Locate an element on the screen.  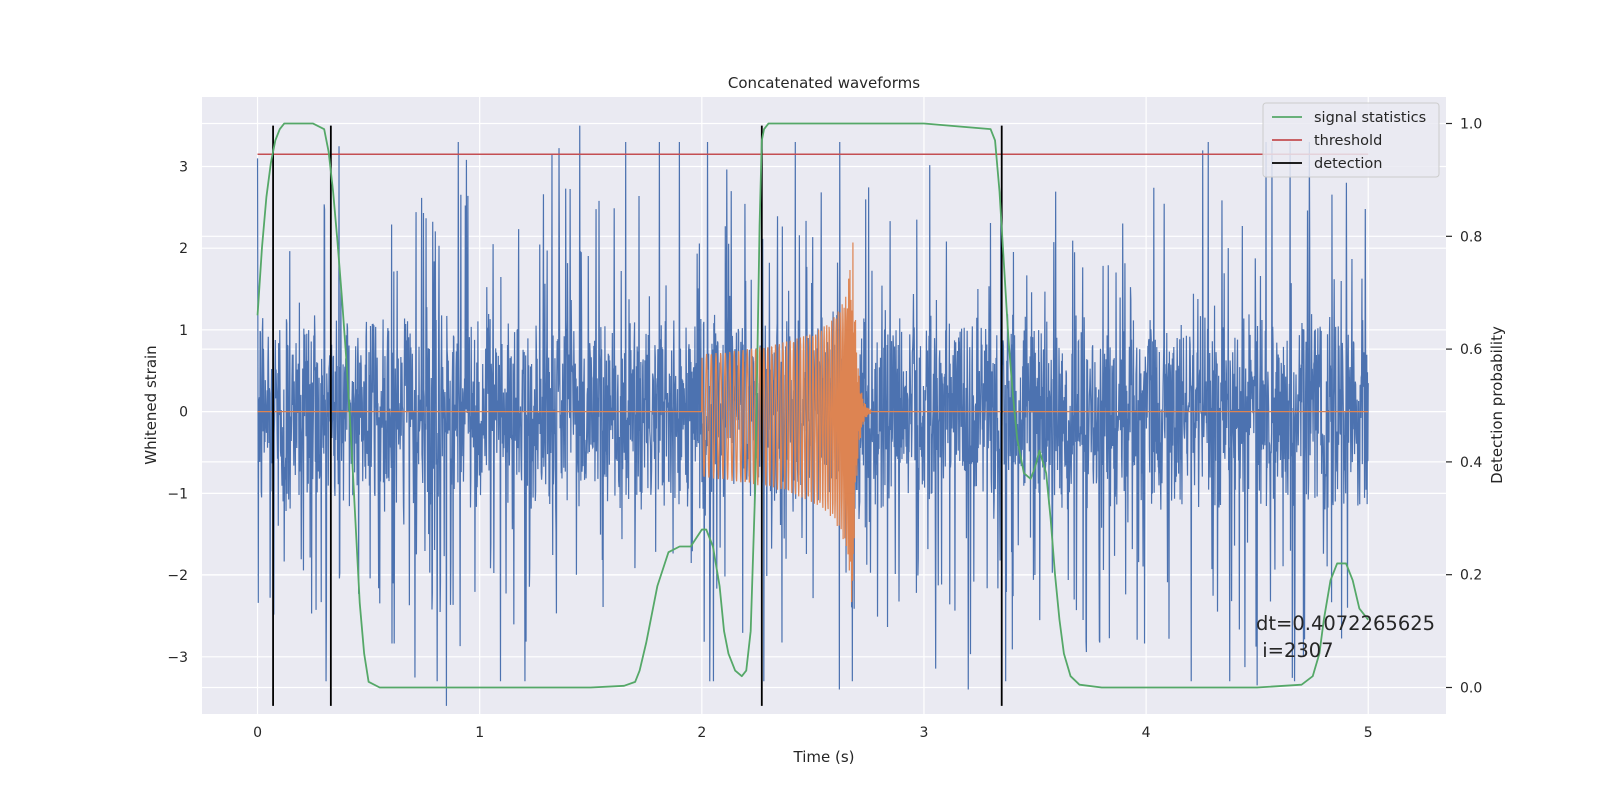
x-axis-ticks: 0 1 2 3 4 5 is located at coordinates (813, 733).